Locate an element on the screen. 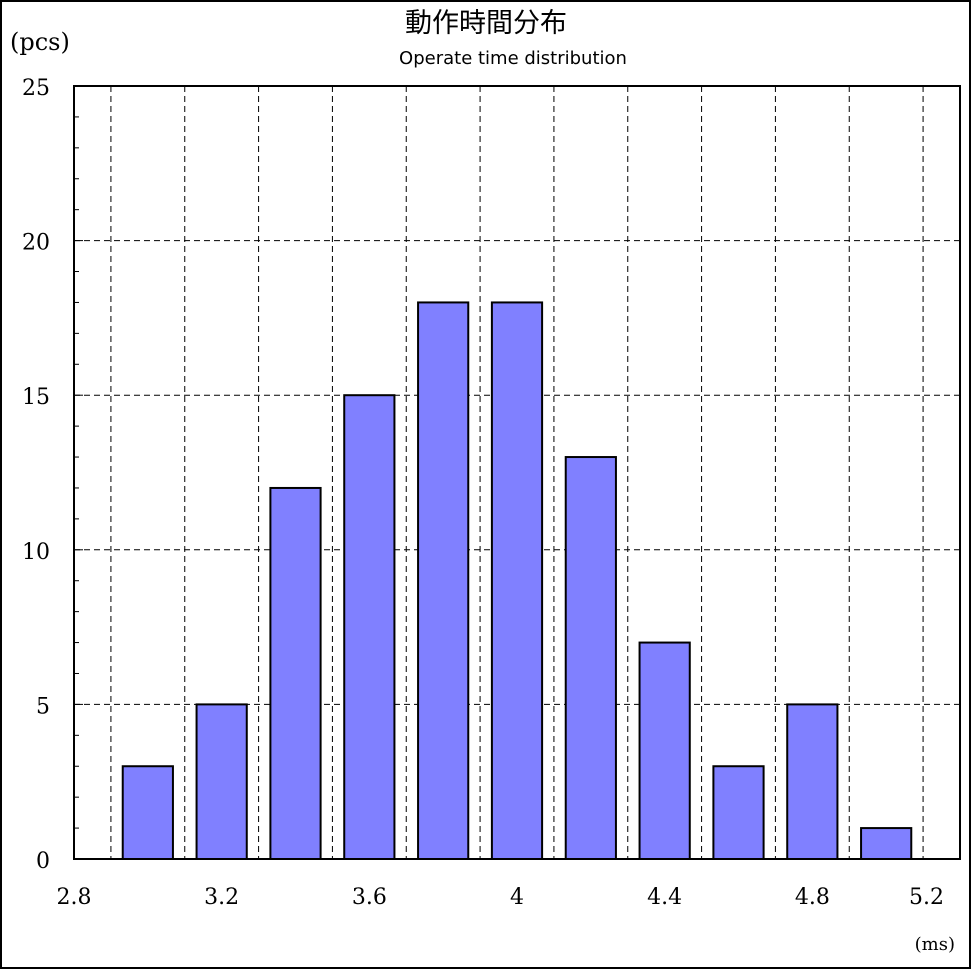 This screenshot has height=969, width=971. x-tick-label: 3.2 is located at coordinates (221, 897).